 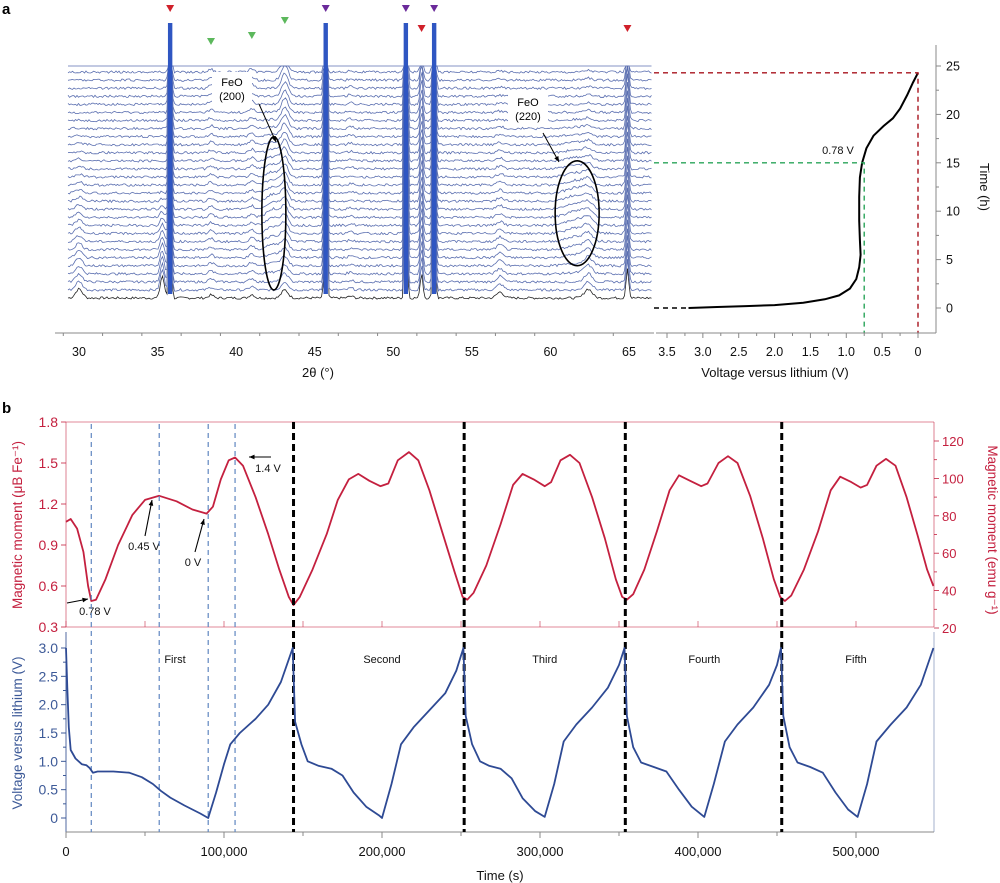 I want to click on mag-right-tick-label: 80, so click(x=949, y=516).